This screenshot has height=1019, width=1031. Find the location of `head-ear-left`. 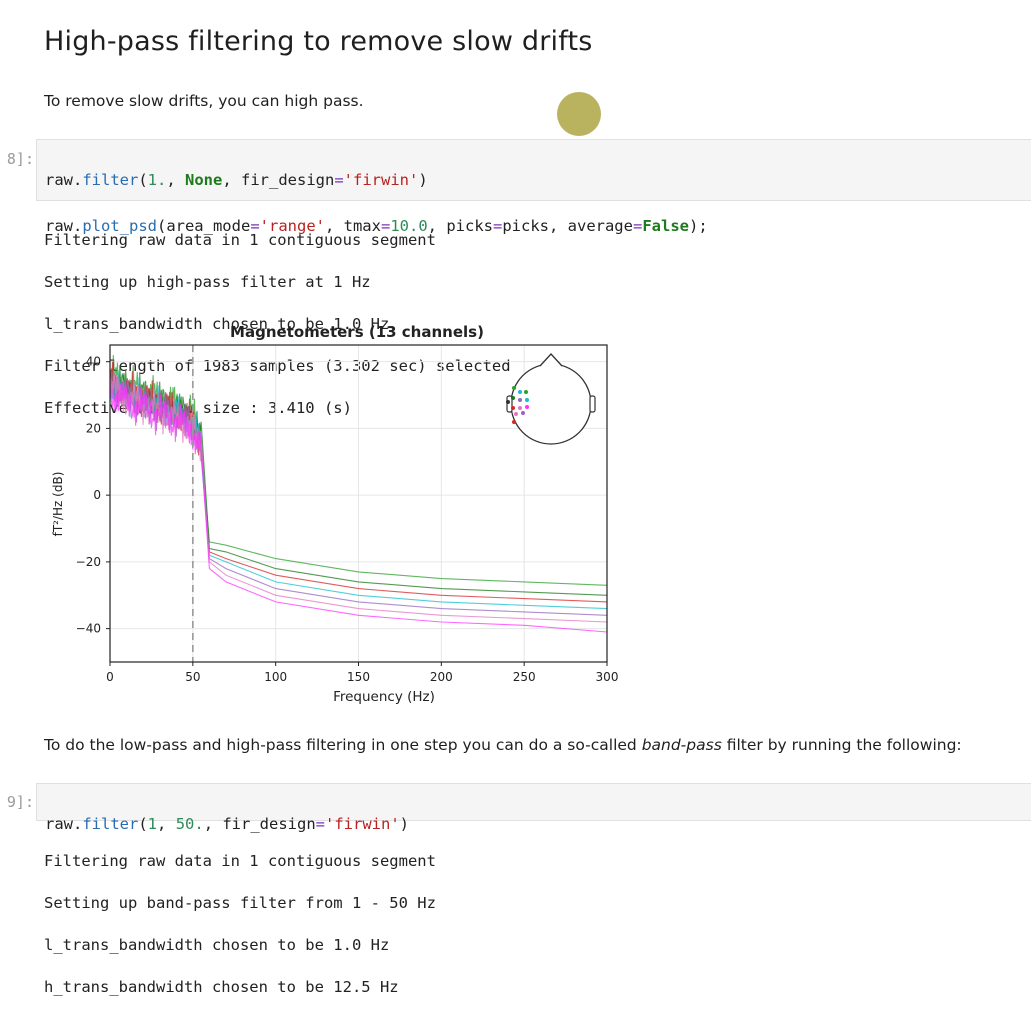

head-ear-left is located at coordinates (509, 404).